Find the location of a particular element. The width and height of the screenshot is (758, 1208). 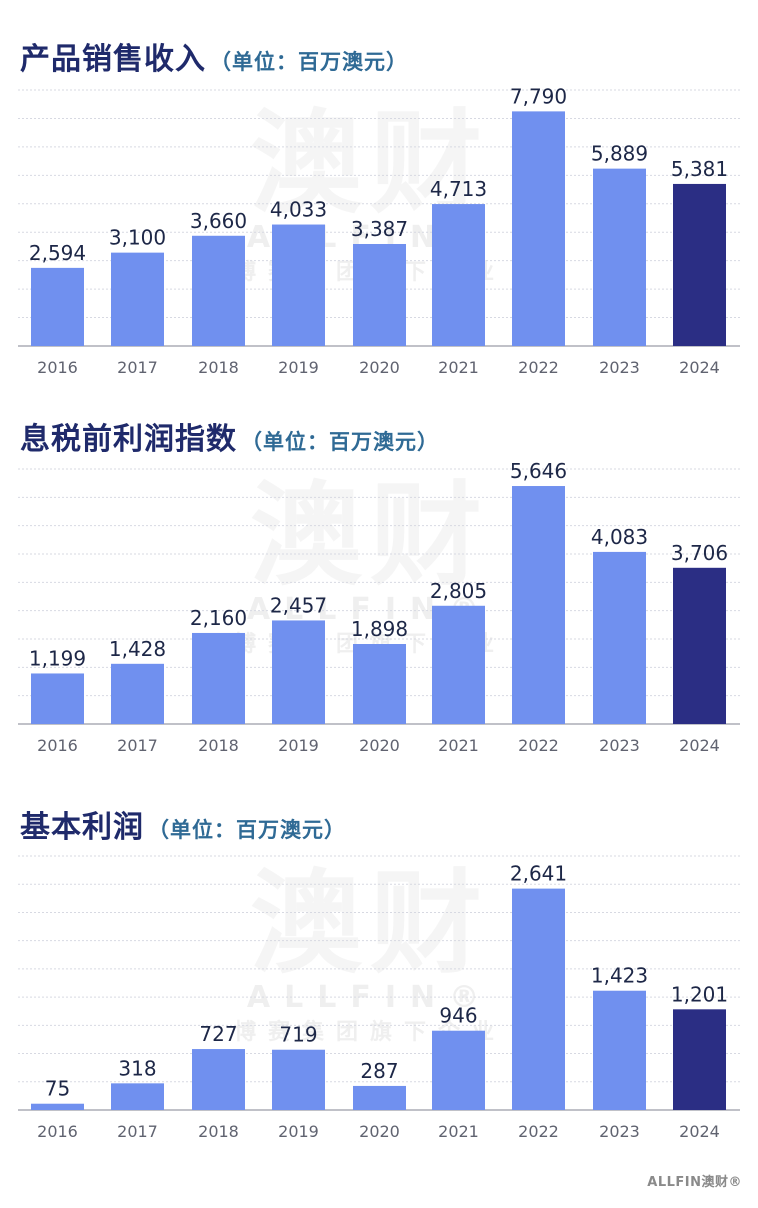

revenue-title-row: 产品销售收入 （单位：百万澳元） is located at coordinates (214, 56).